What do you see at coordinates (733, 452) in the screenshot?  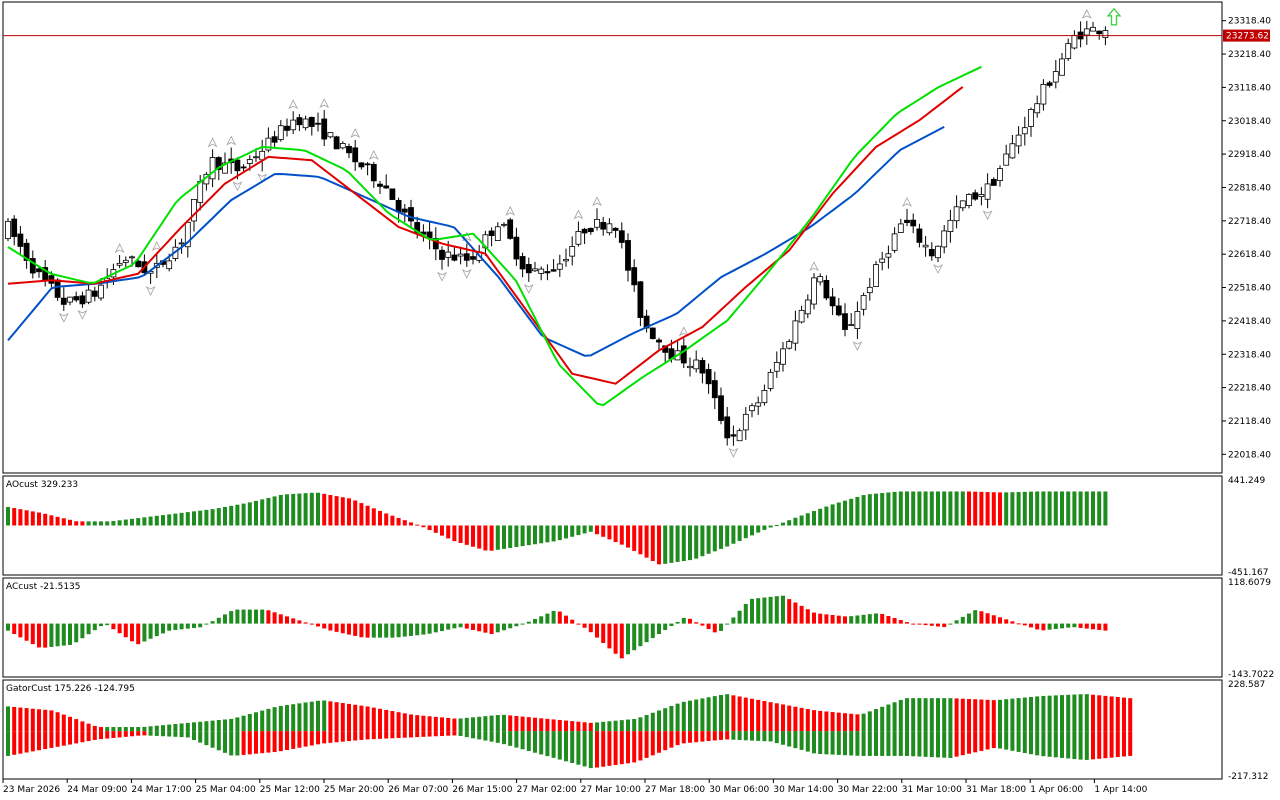 I see `fractal-down-icon` at bounding box center [733, 452].